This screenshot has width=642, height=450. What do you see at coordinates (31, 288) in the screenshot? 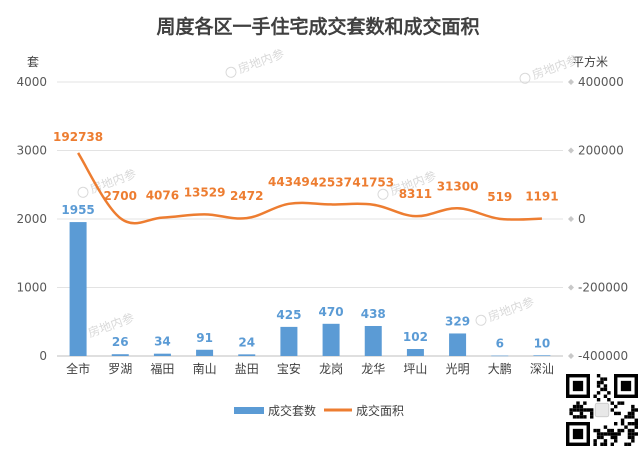
I see `left-tick-label: 1000` at bounding box center [31, 288].